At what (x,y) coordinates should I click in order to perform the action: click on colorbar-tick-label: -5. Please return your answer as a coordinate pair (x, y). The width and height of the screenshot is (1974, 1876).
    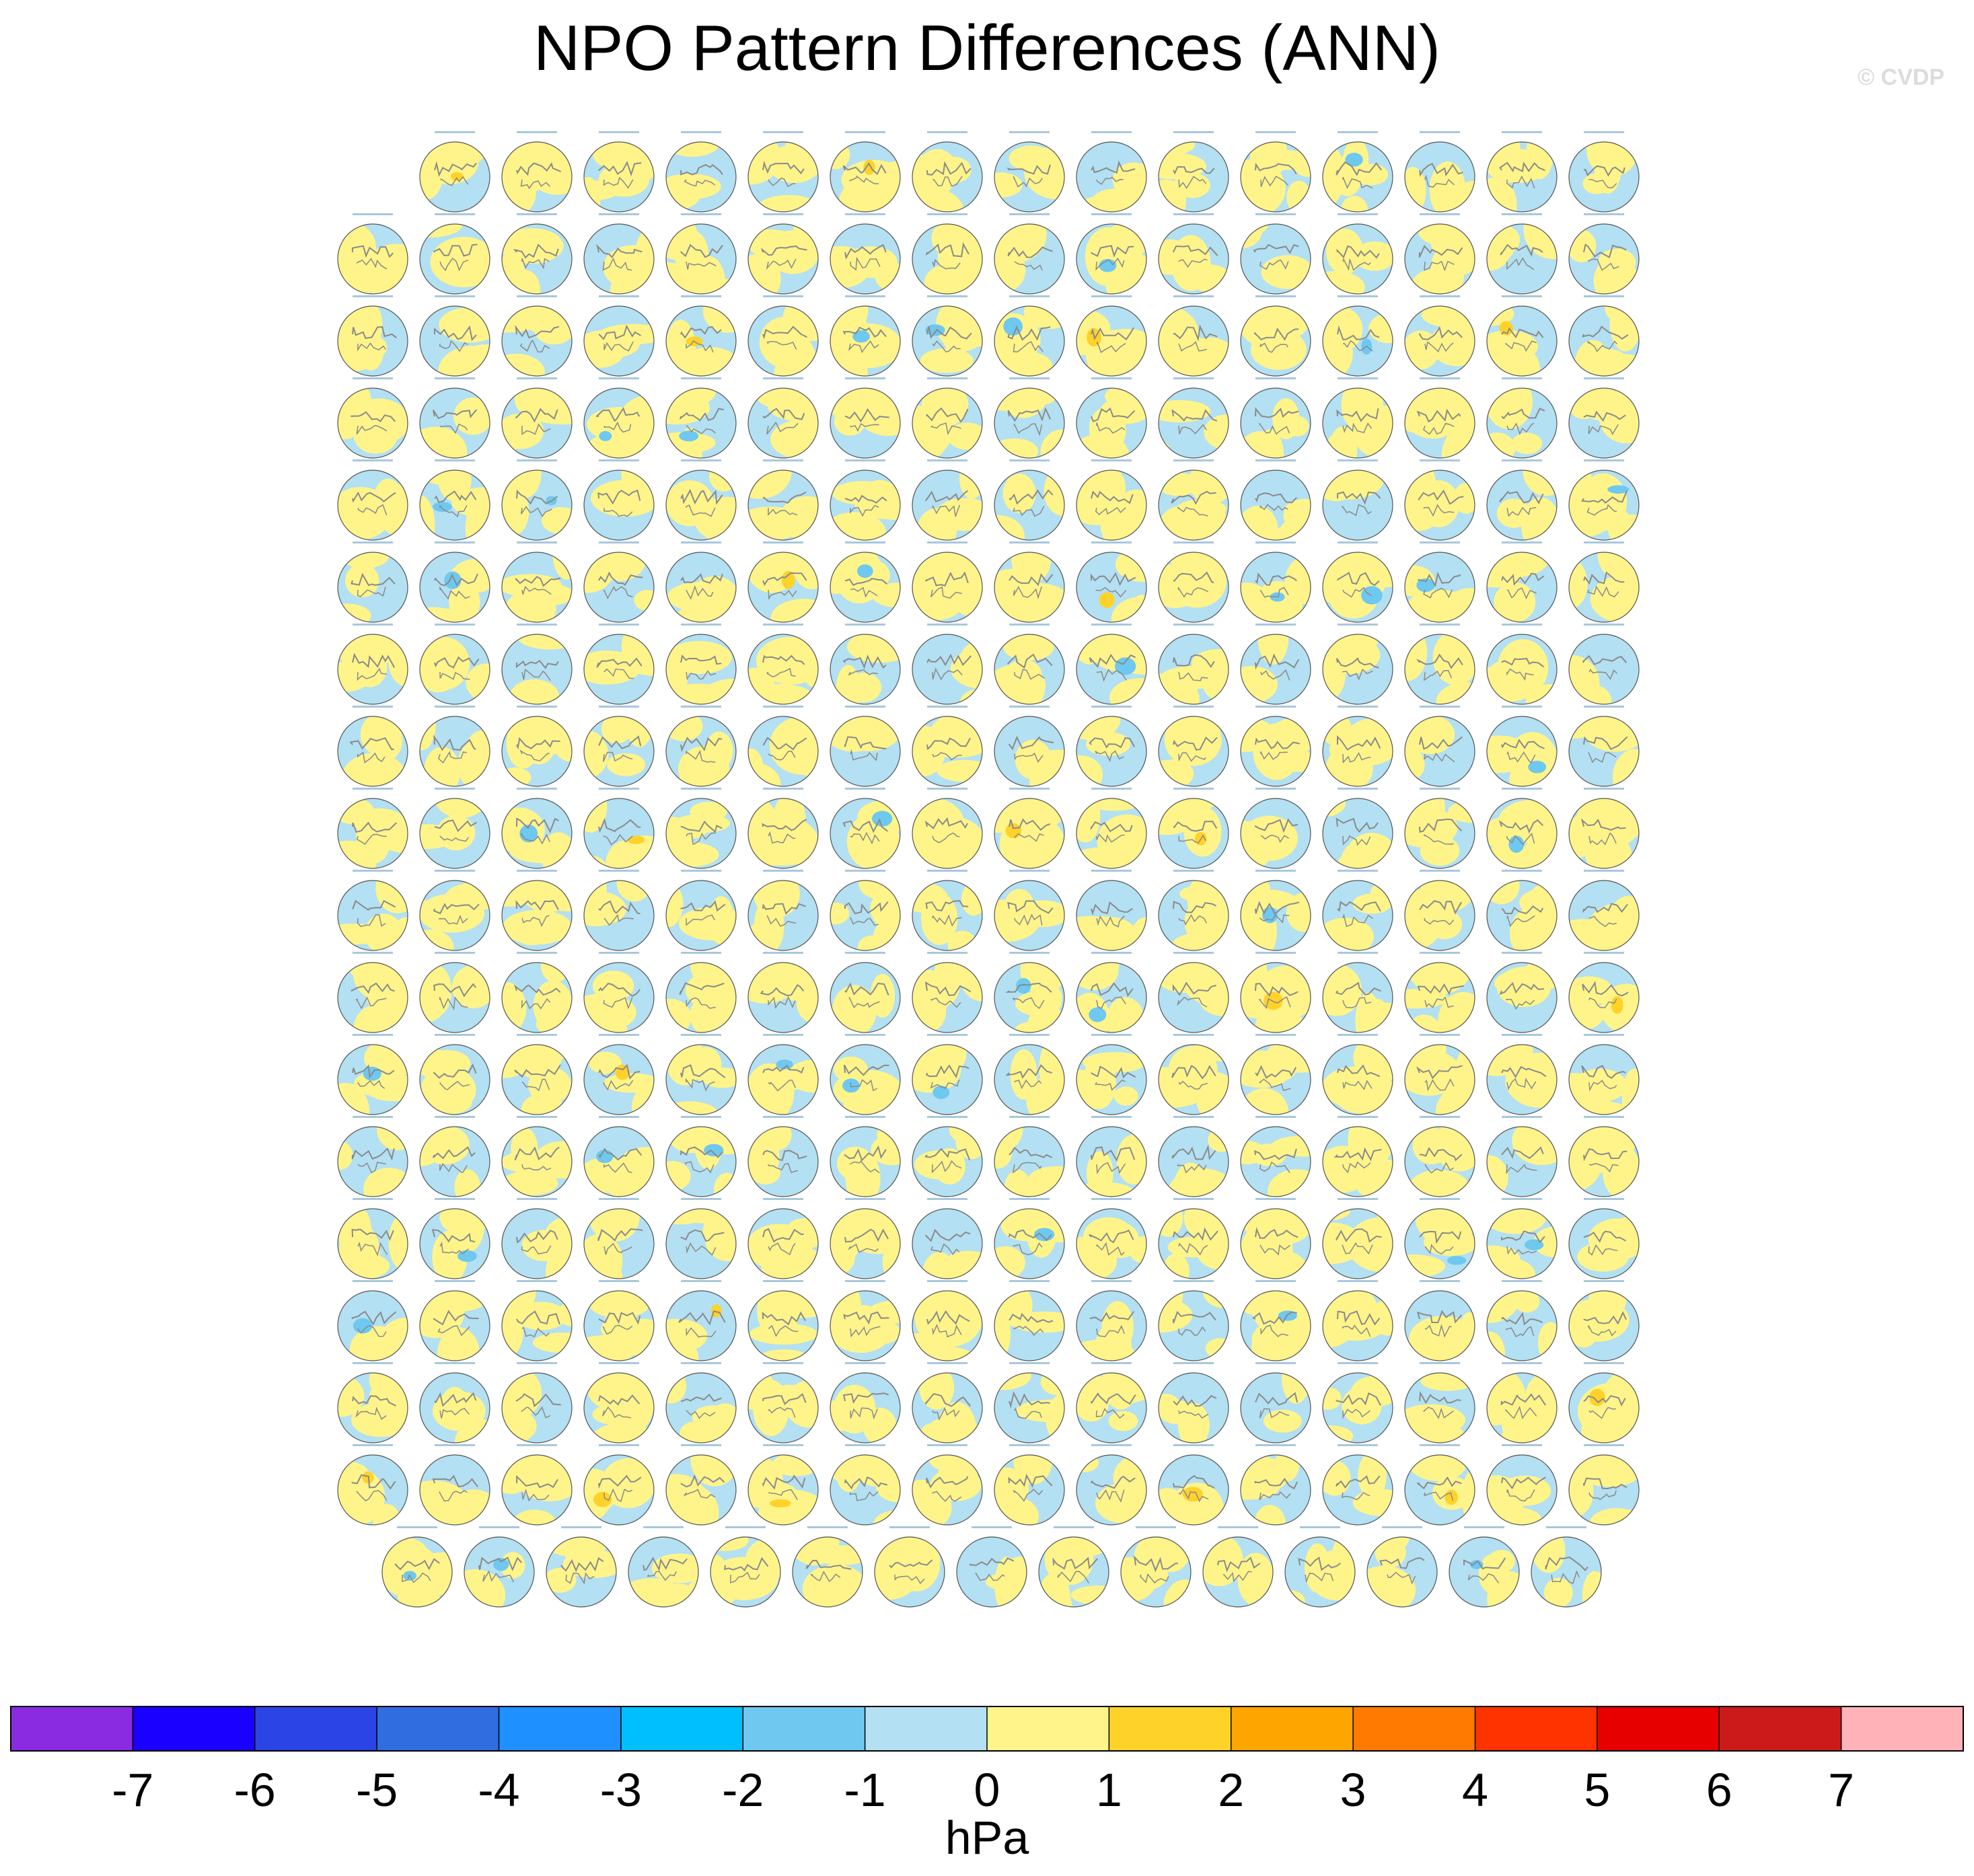
    Looking at the image, I should click on (377, 1790).